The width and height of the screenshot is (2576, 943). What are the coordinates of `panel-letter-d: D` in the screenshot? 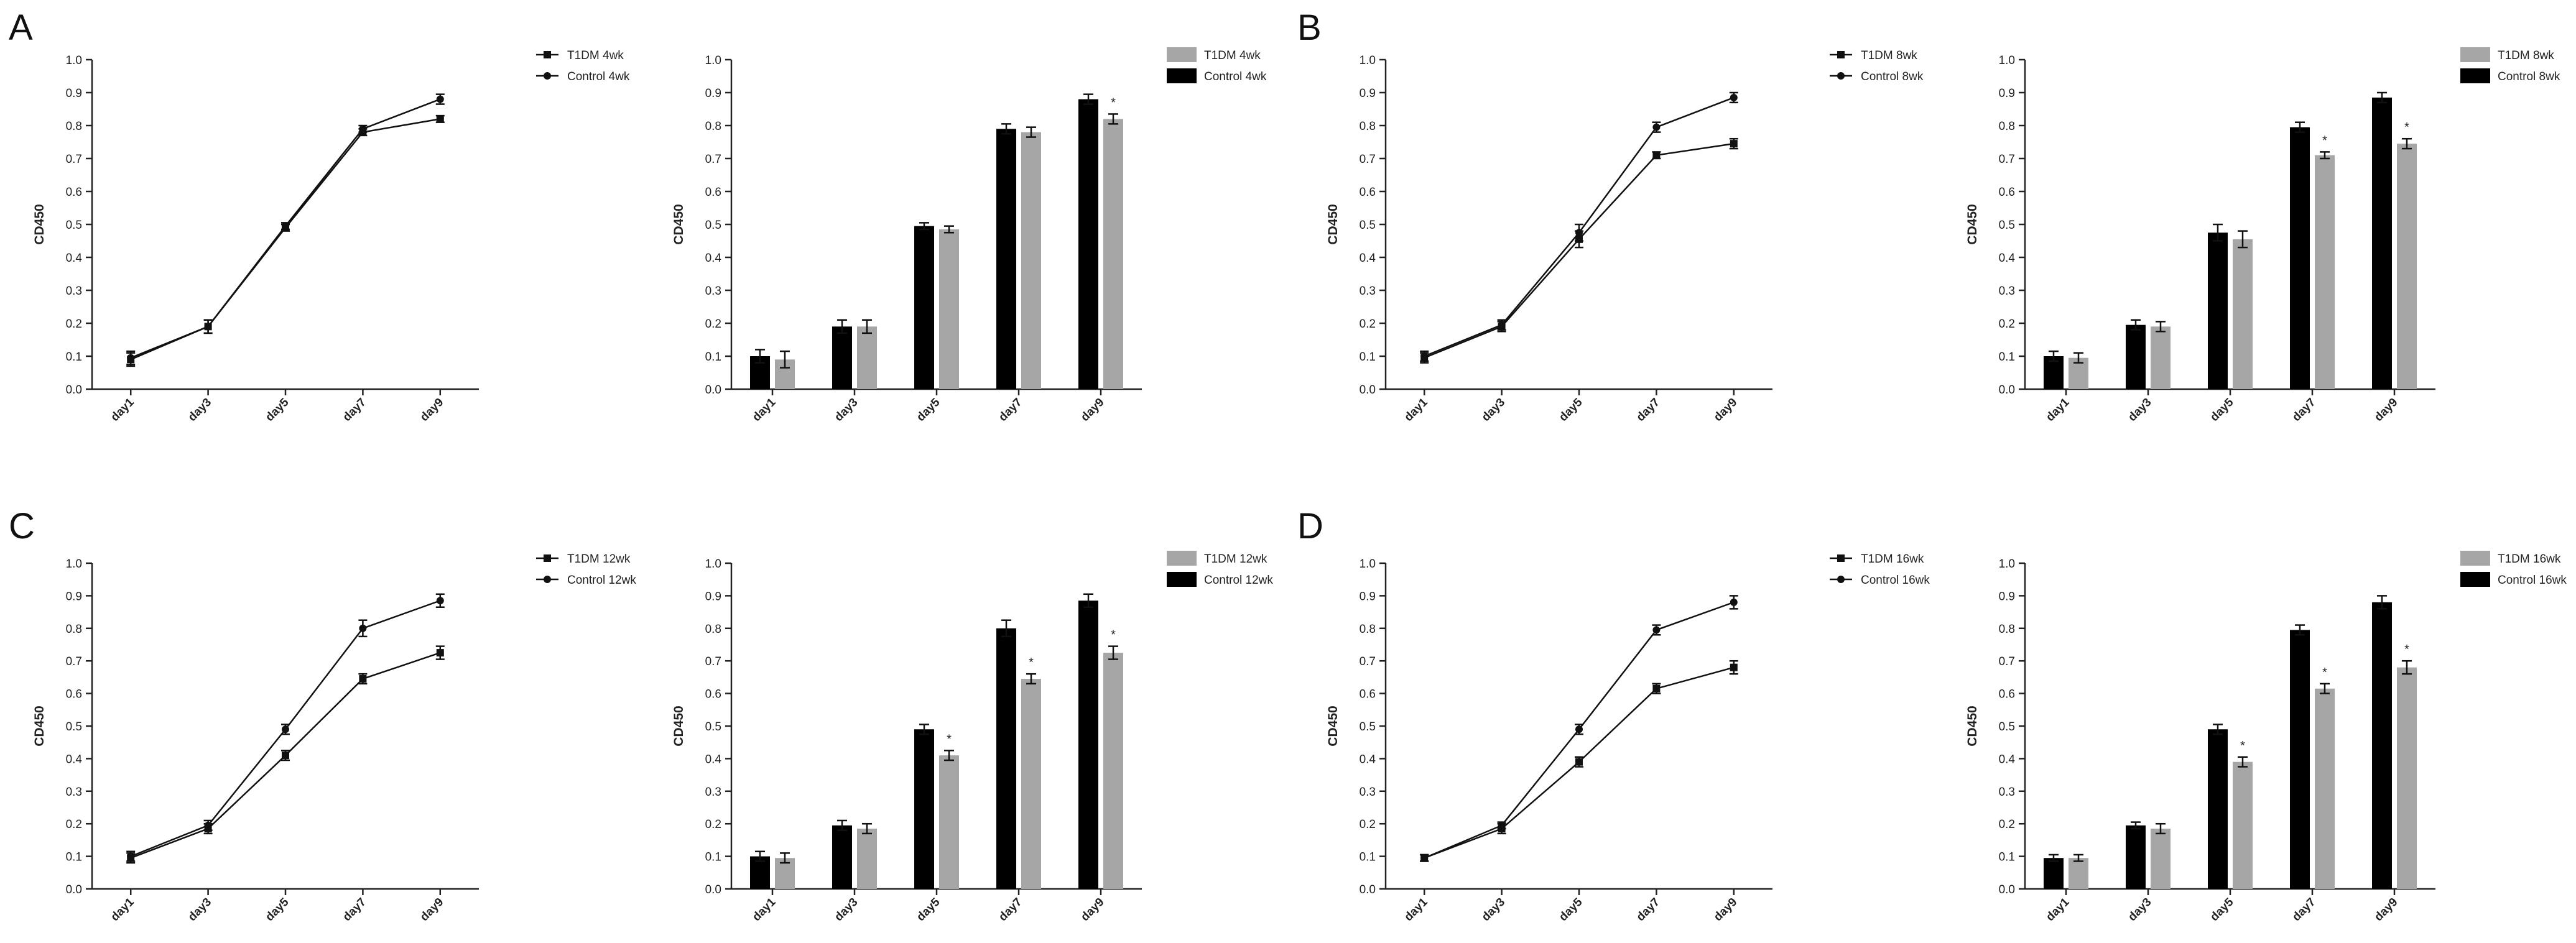 It's located at (1310, 526).